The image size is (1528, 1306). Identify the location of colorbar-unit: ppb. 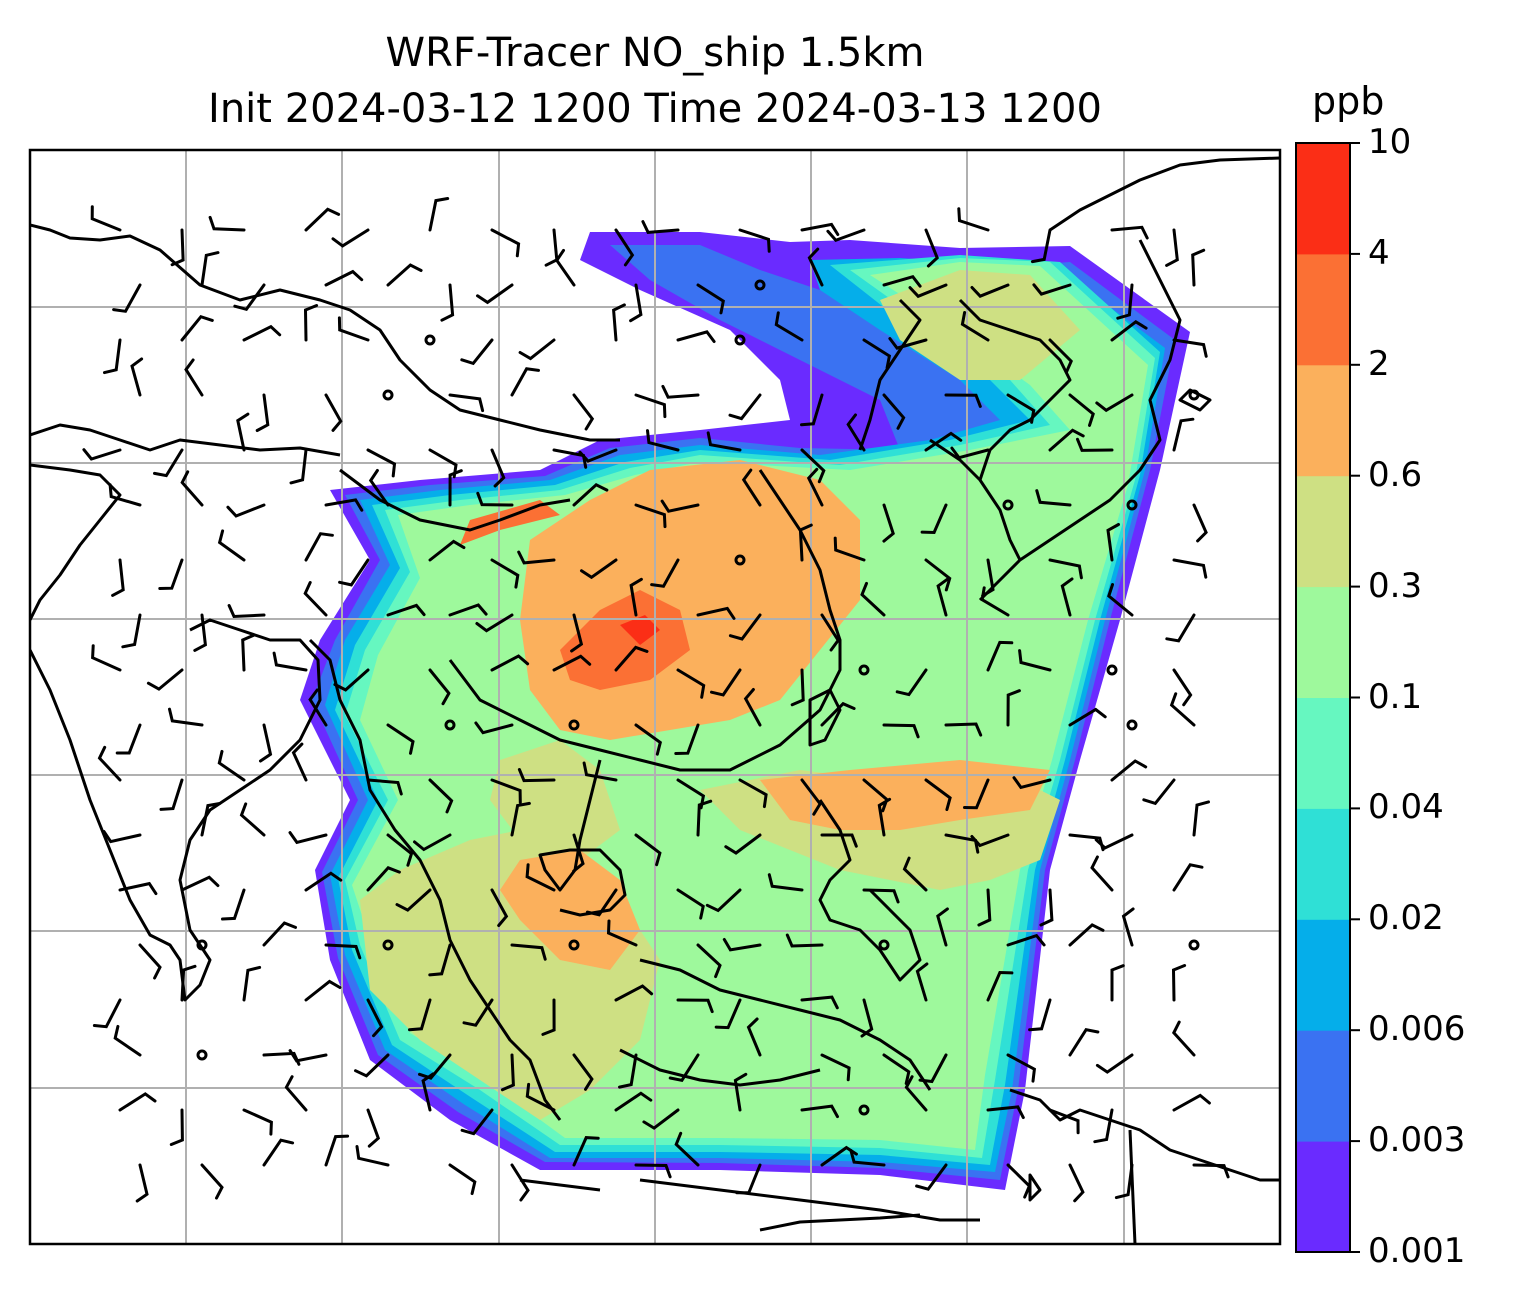
(1348, 101).